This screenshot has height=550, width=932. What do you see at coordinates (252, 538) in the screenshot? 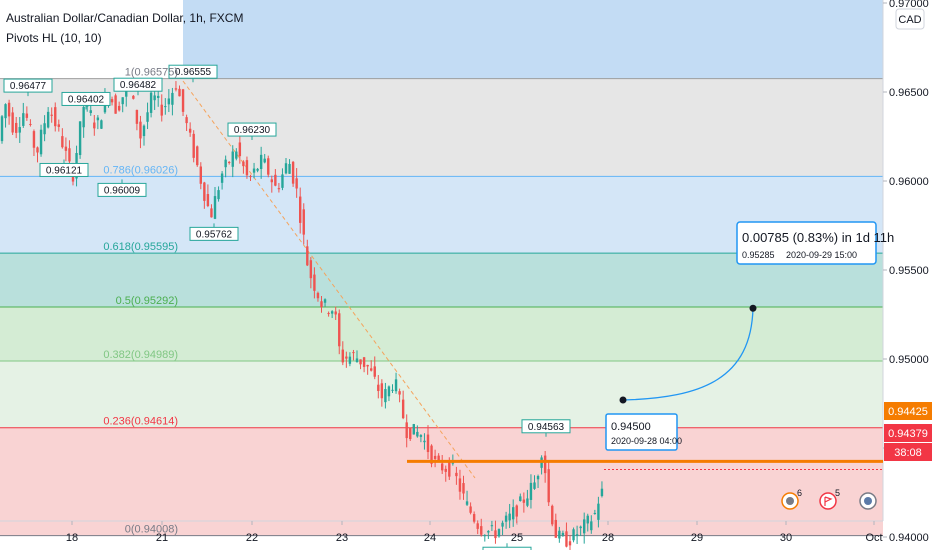
I see `x-tick-label: 22` at bounding box center [252, 538].